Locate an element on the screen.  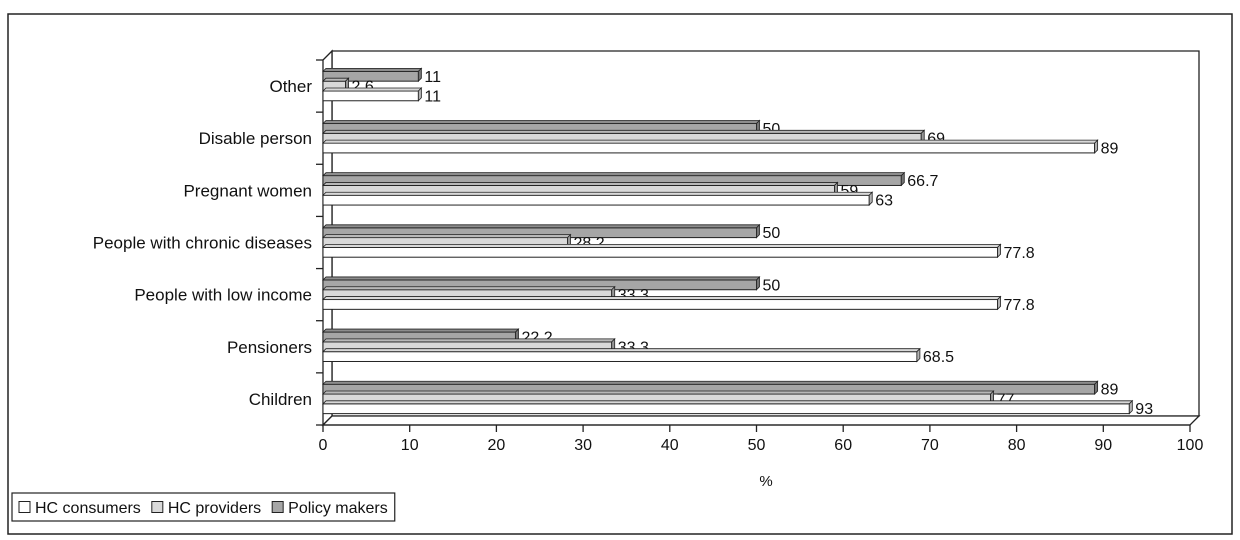
bar-children-hc-consumers is located at coordinates (728, 407).